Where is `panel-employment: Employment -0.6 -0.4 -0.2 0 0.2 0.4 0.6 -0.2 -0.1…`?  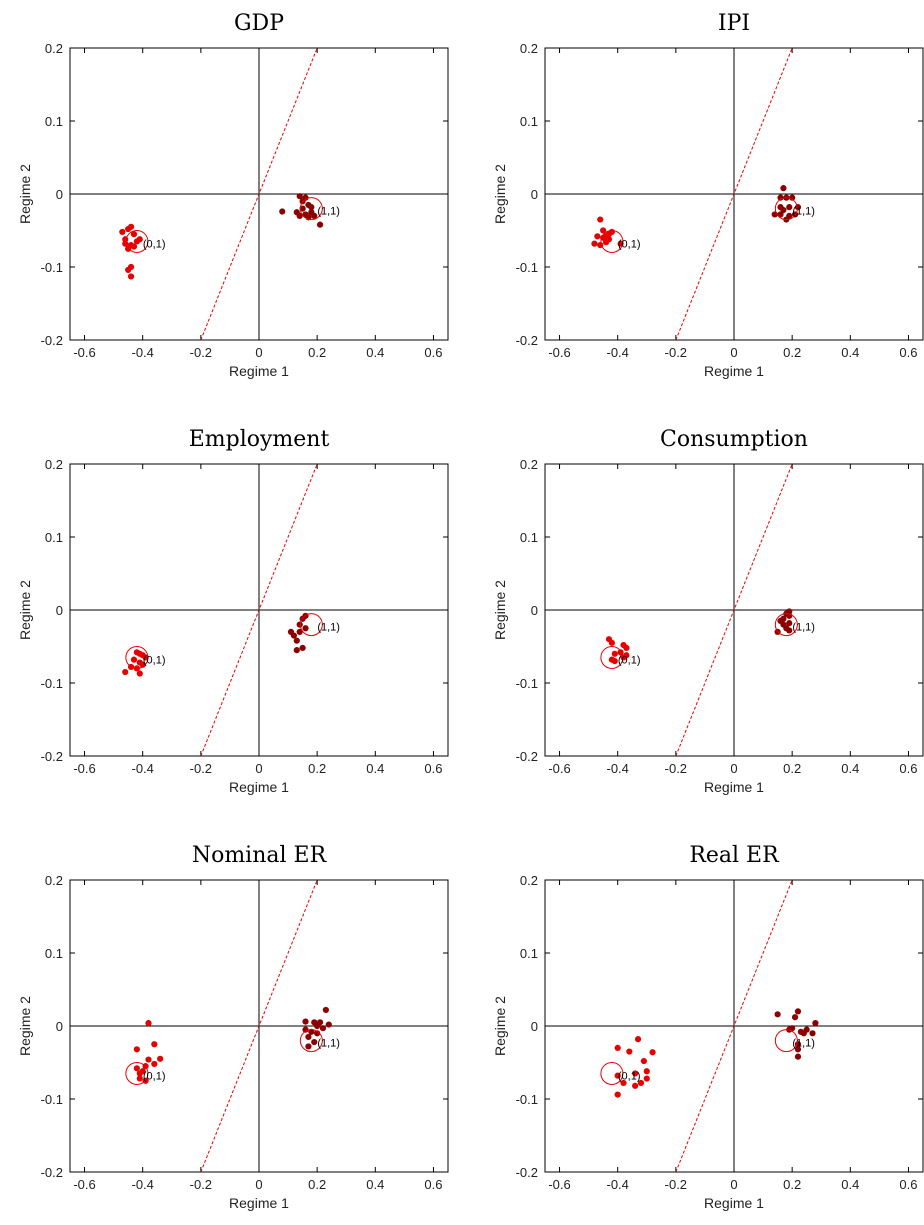
panel-employment: Employment -0.6 -0.4 -0.2 0 0.2 0.4 0.6 -0.2 -0.1… is located at coordinates (233, 611).